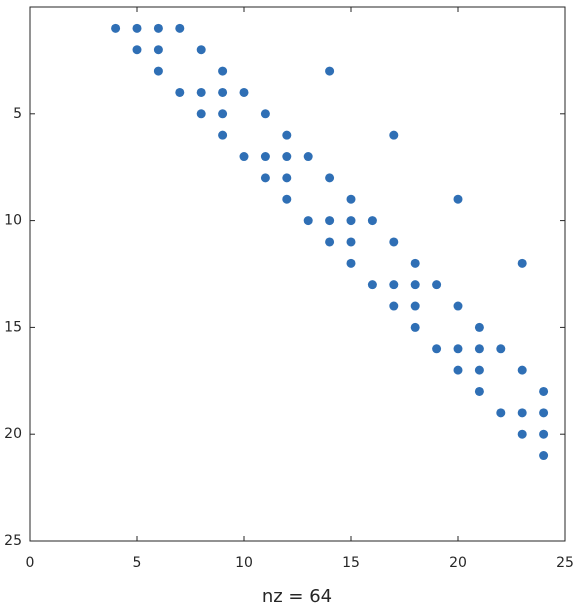 This screenshot has height=606, width=575. Describe the element at coordinates (30, 563) in the screenshot. I see `x-tick-label: 0` at that location.